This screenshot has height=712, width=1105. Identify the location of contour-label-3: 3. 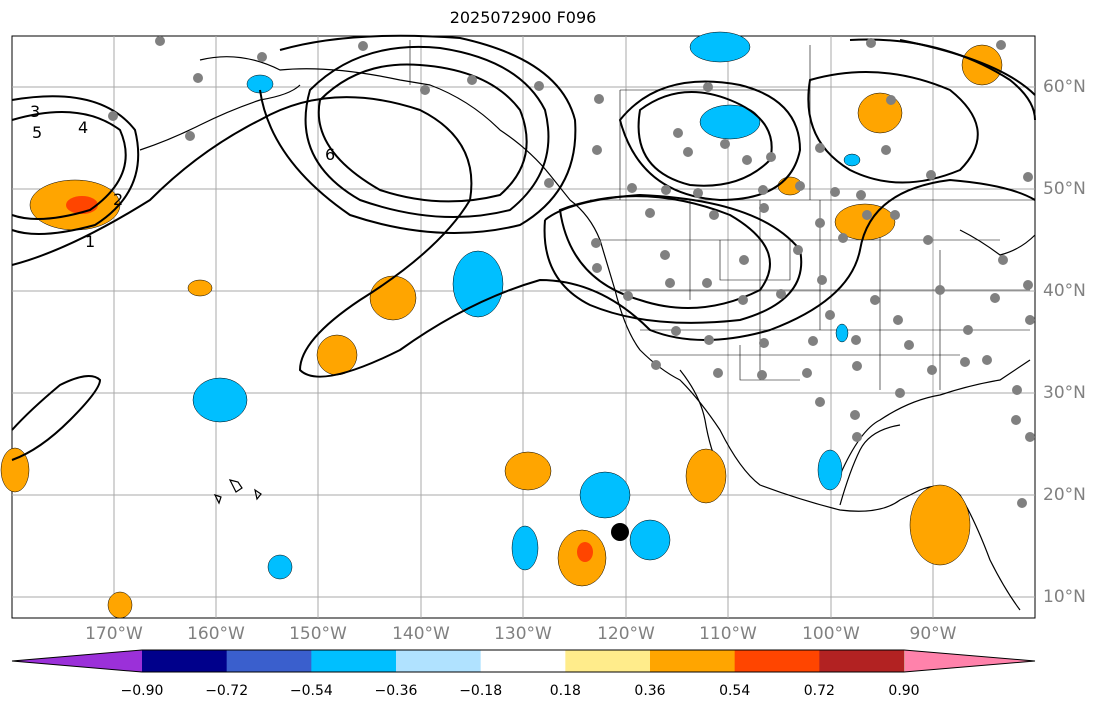
(35, 111).